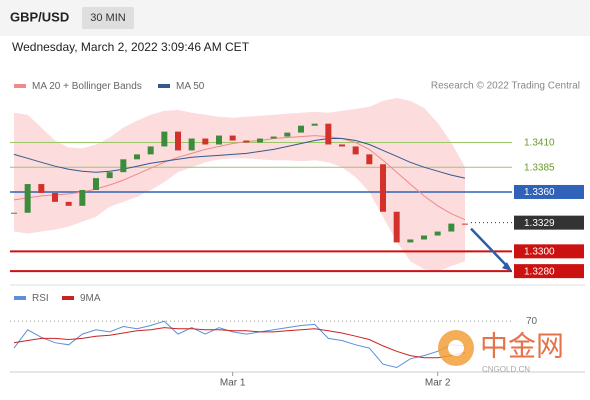 The height and width of the screenshot is (400, 590). Describe the element at coordinates (539, 143) in the screenshot. I see `level-label: 1.3410` at that location.